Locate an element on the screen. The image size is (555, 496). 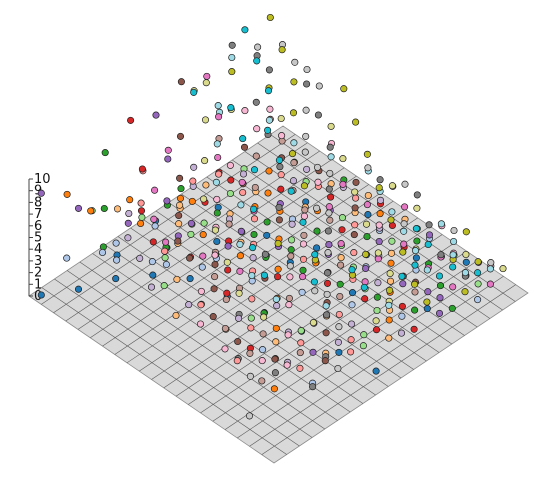
z-tick-label: 6 is located at coordinates (38, 226).